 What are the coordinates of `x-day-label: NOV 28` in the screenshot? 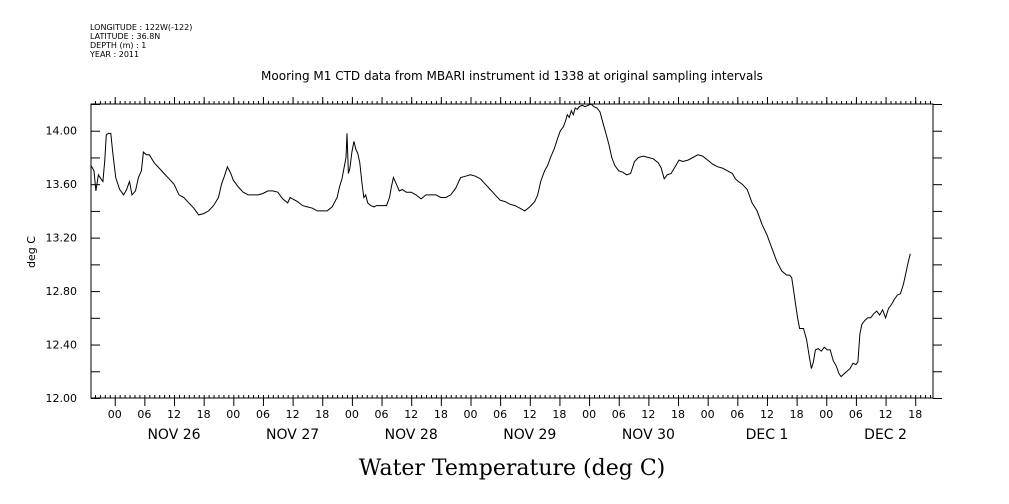 It's located at (411, 435).